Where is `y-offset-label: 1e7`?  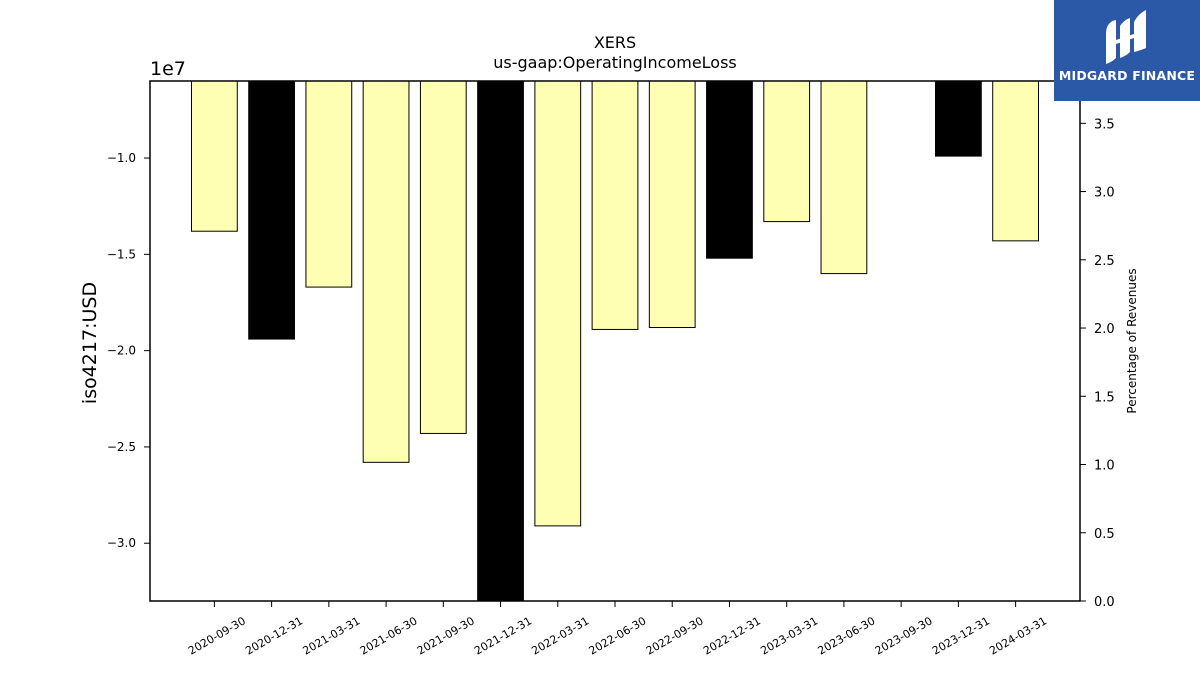
y-offset-label: 1e7 is located at coordinates (168, 69).